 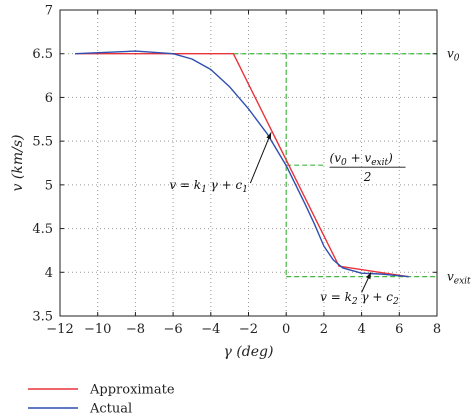 I want to click on vmid-fraction-denominator: 2, so click(x=367, y=177).